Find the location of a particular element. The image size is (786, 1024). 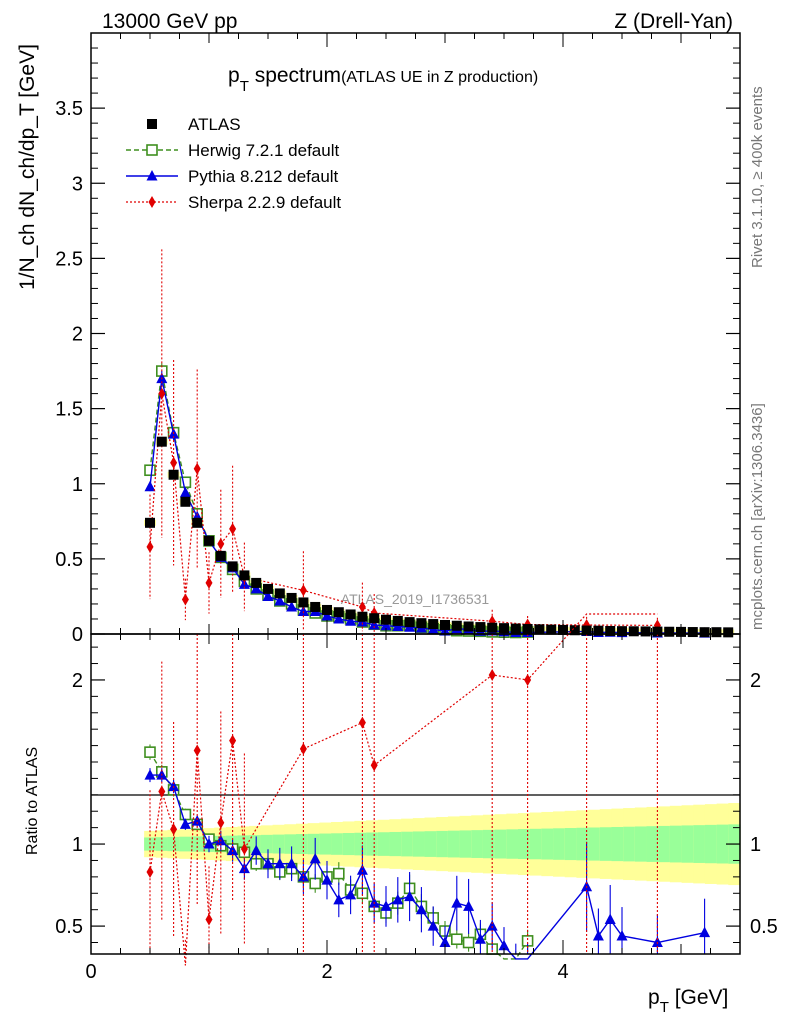

x-axis-label-rest: [GeV] is located at coordinates (699, 997).